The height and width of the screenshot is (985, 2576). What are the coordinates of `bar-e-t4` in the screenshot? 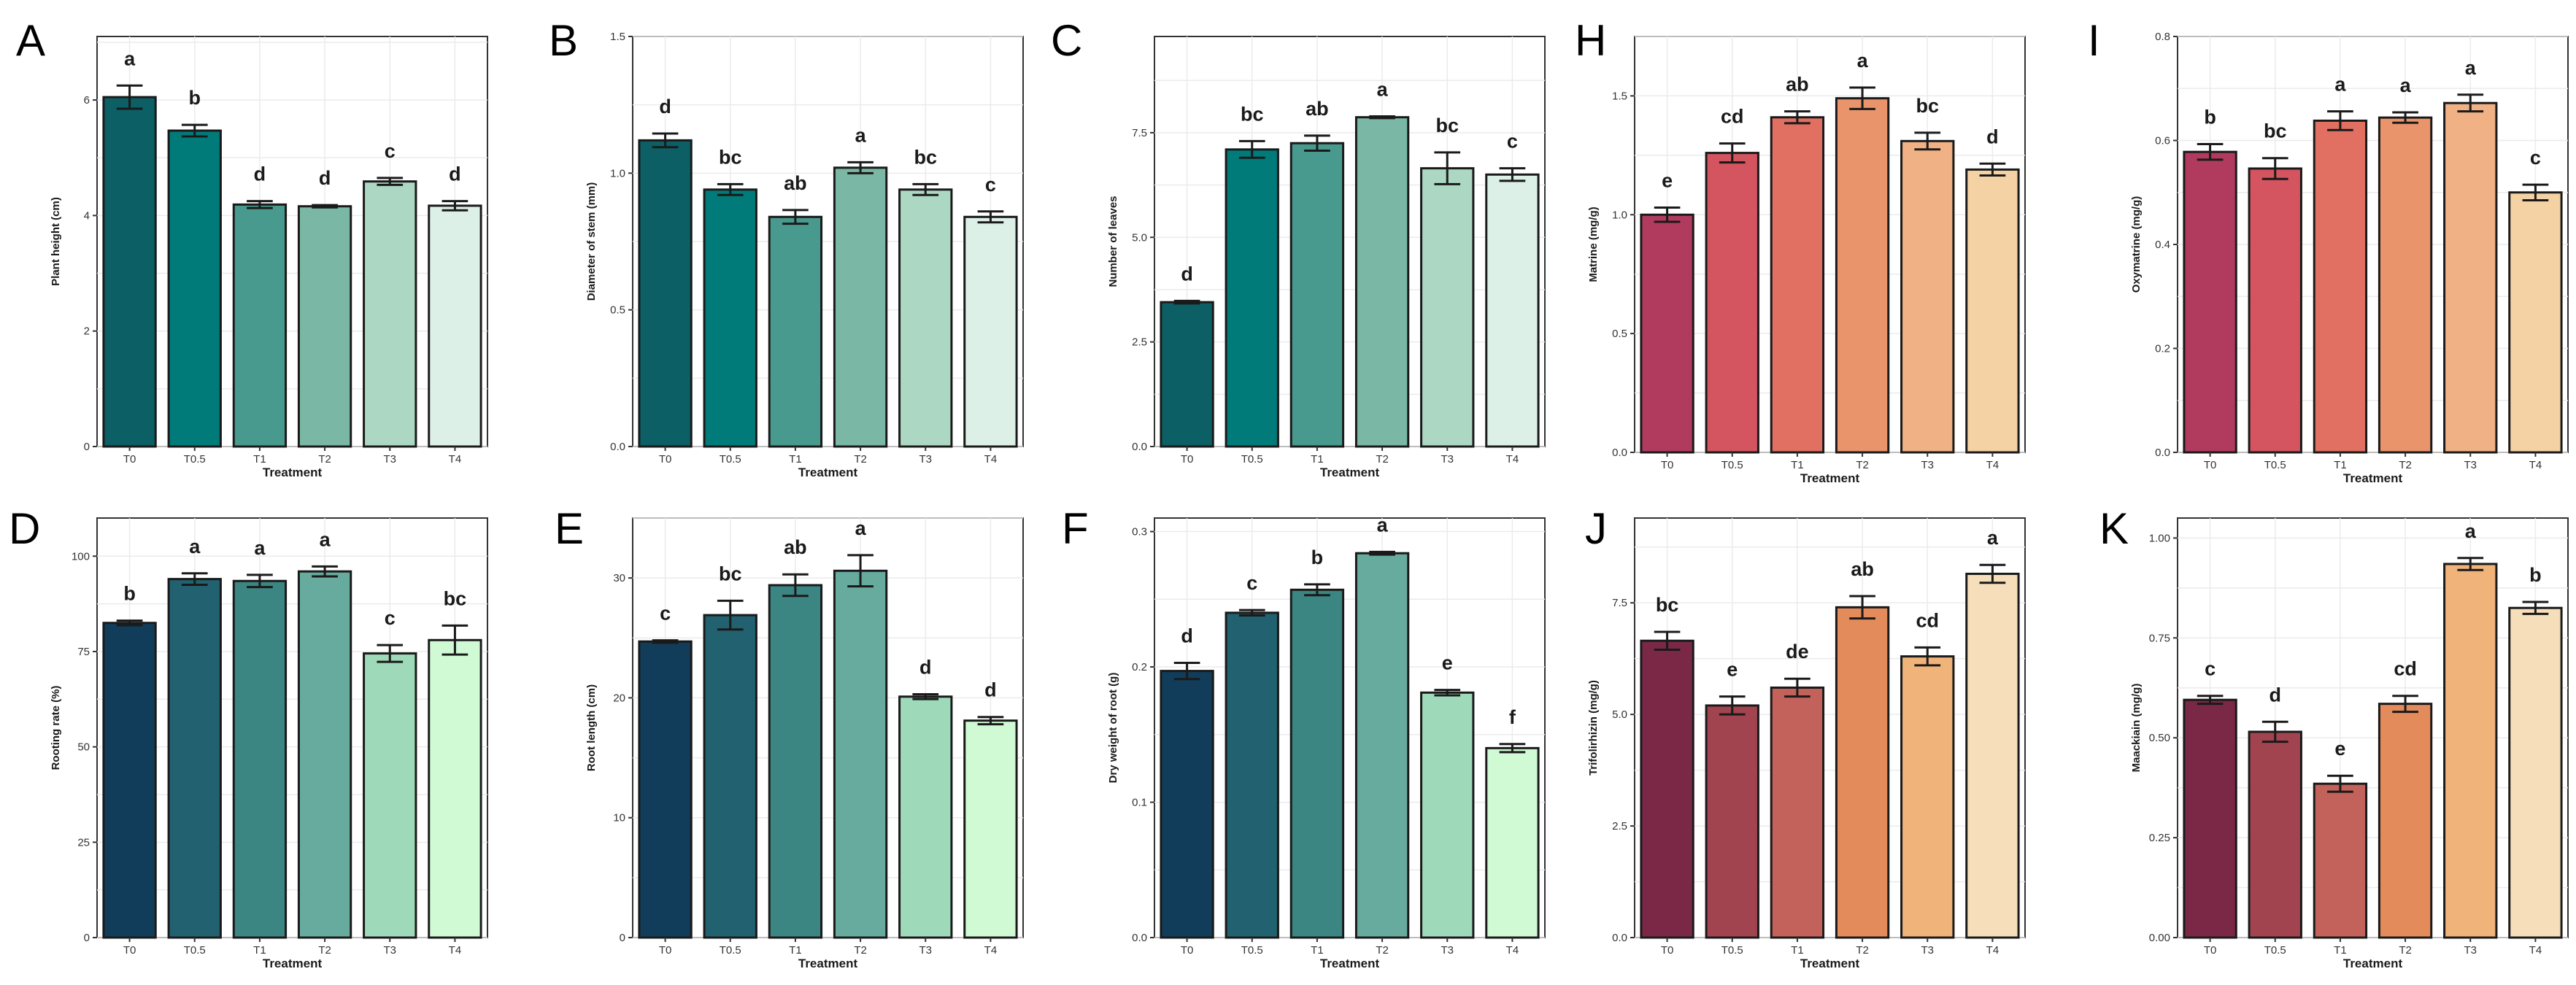 It's located at (990, 829).